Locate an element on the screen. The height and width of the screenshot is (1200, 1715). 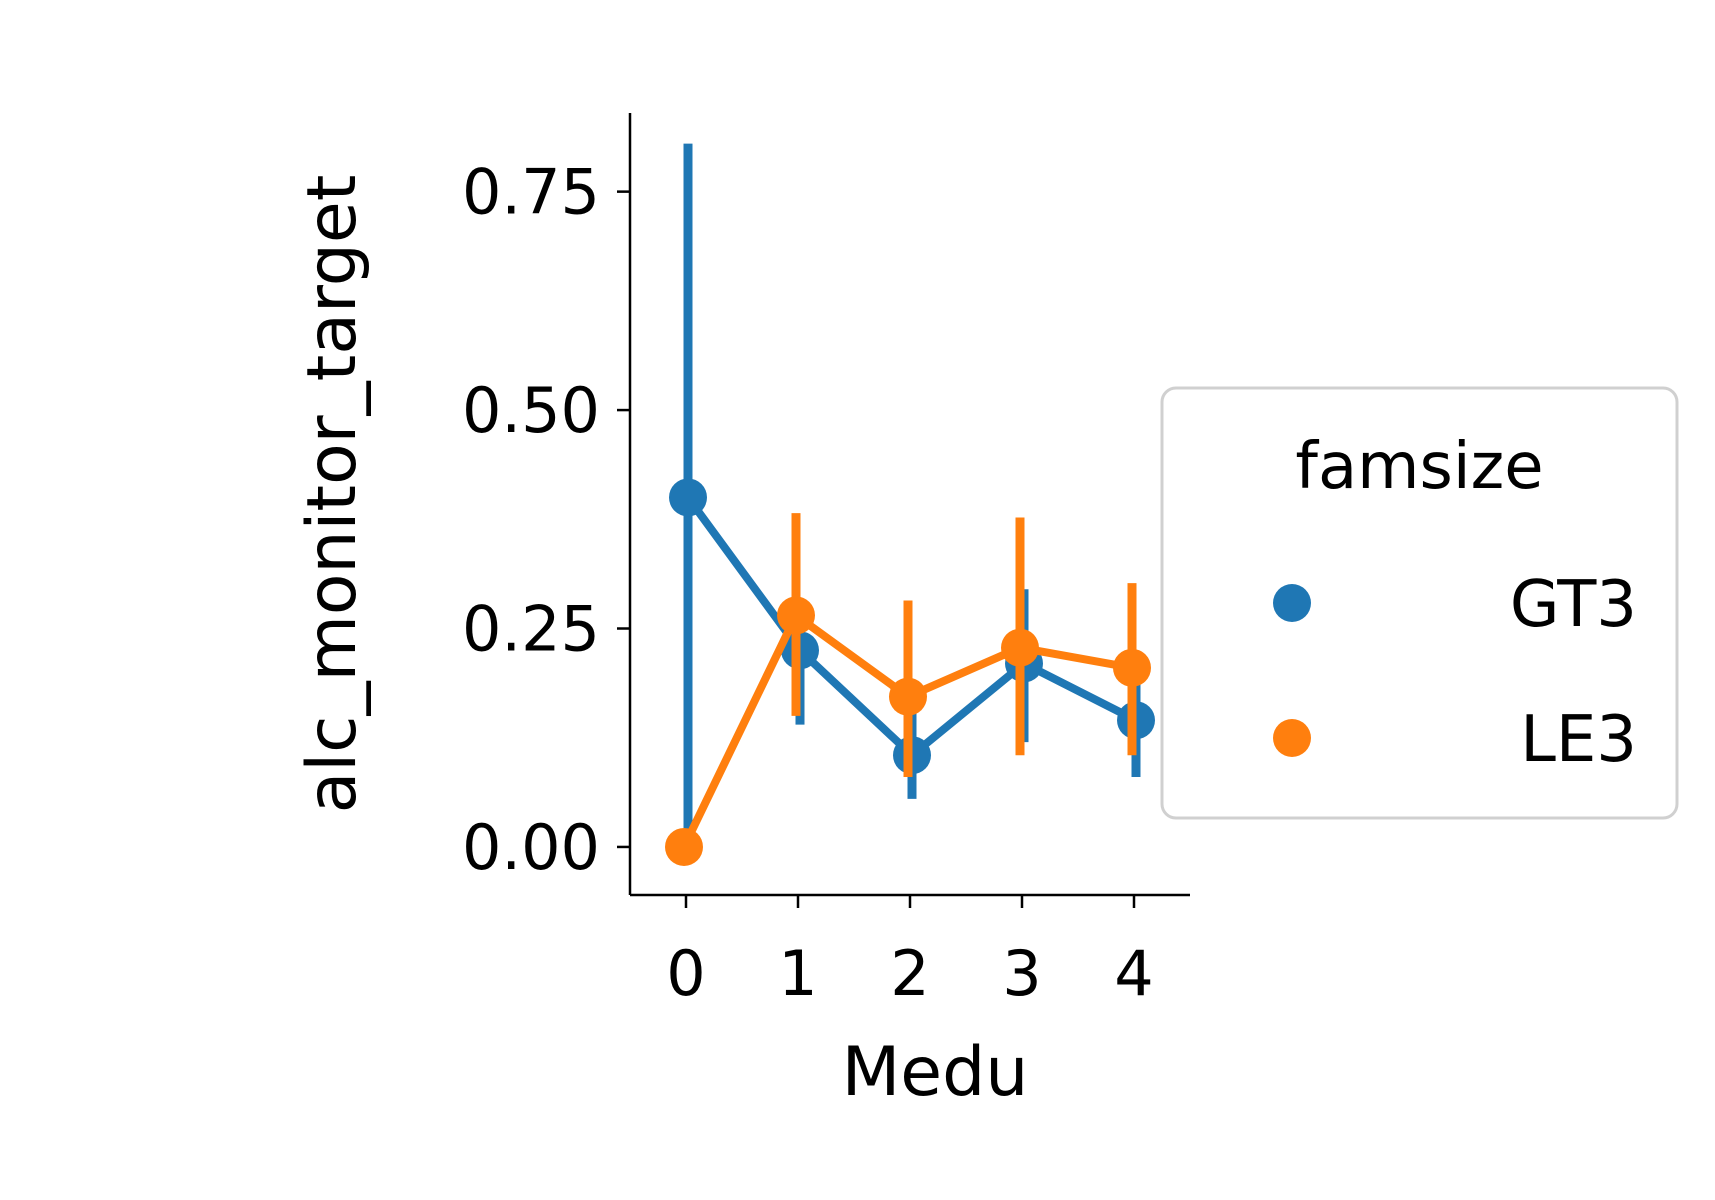
legend: famsize GT3 LE3 is located at coordinates (1419, 603).